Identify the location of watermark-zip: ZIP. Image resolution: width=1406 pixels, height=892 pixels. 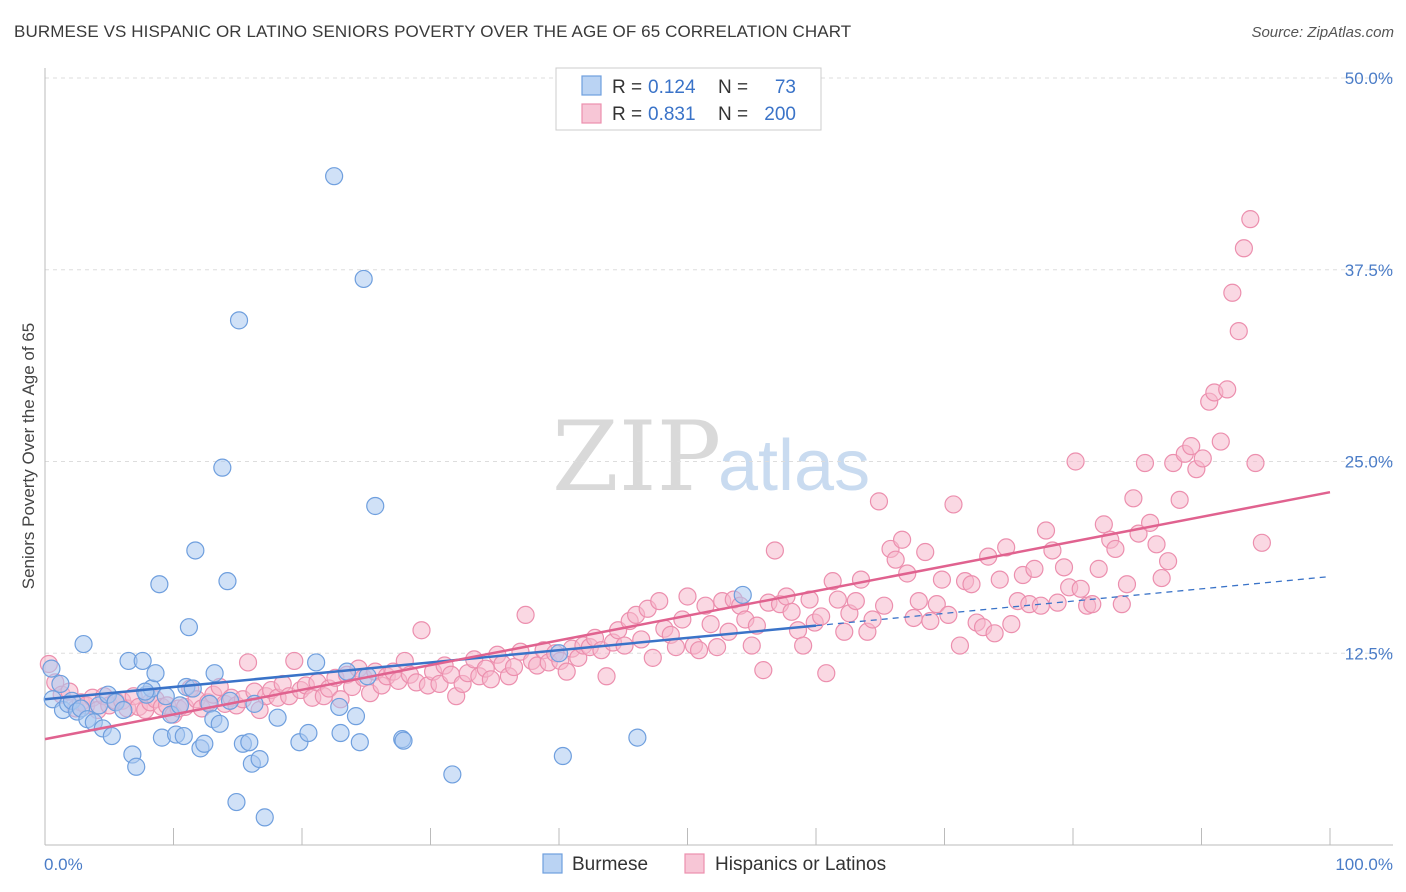
(636, 457).